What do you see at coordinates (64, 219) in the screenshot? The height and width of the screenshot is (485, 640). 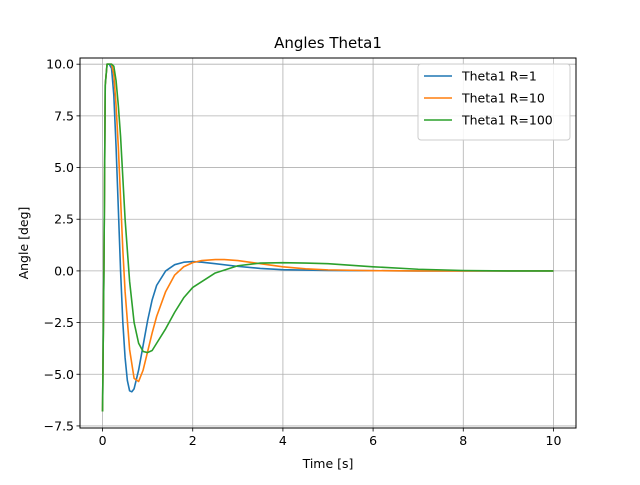 I see `y-tick-label: 2.5` at bounding box center [64, 219].